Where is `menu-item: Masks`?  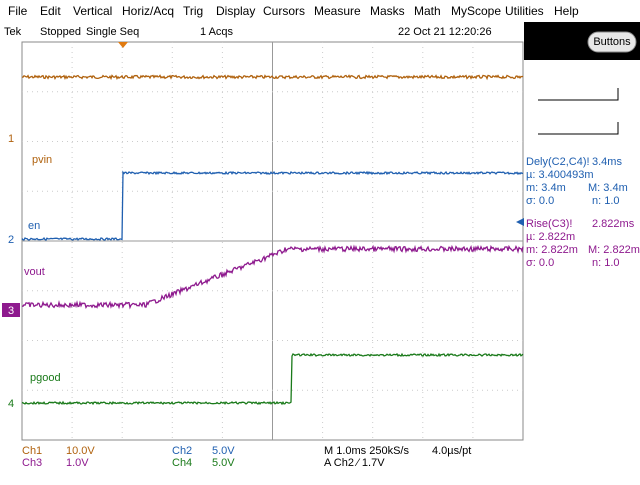
menu-item: Masks is located at coordinates (387, 11).